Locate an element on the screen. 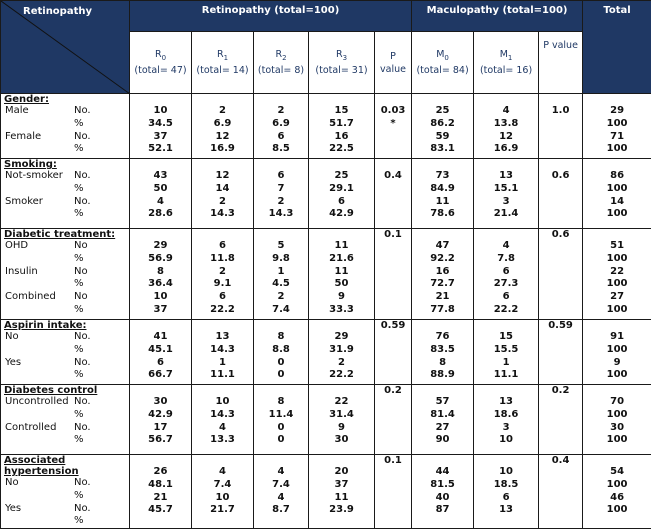  value: 18.5 is located at coordinates (506, 485).